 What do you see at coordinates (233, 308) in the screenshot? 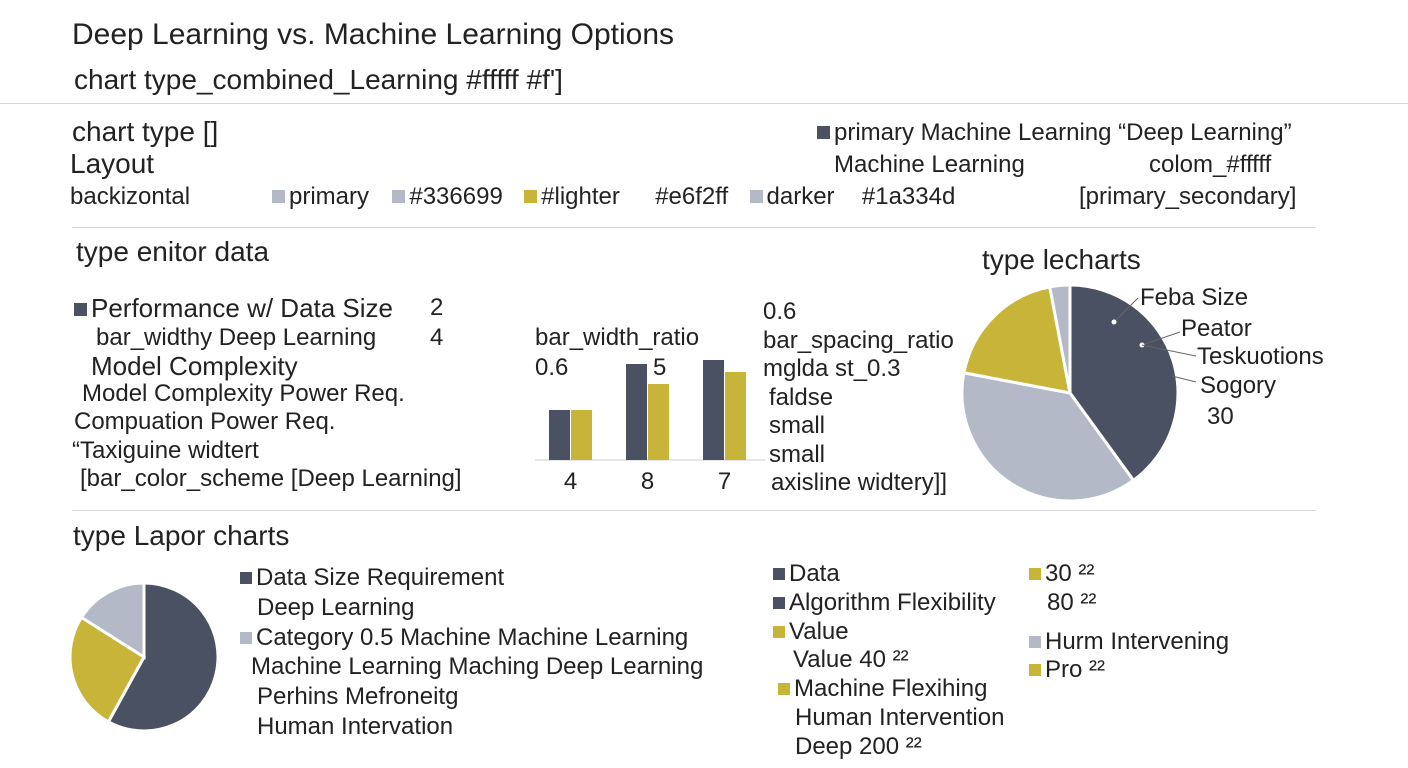
I see `editor-line: Performance w/ Data Size` at bounding box center [233, 308].